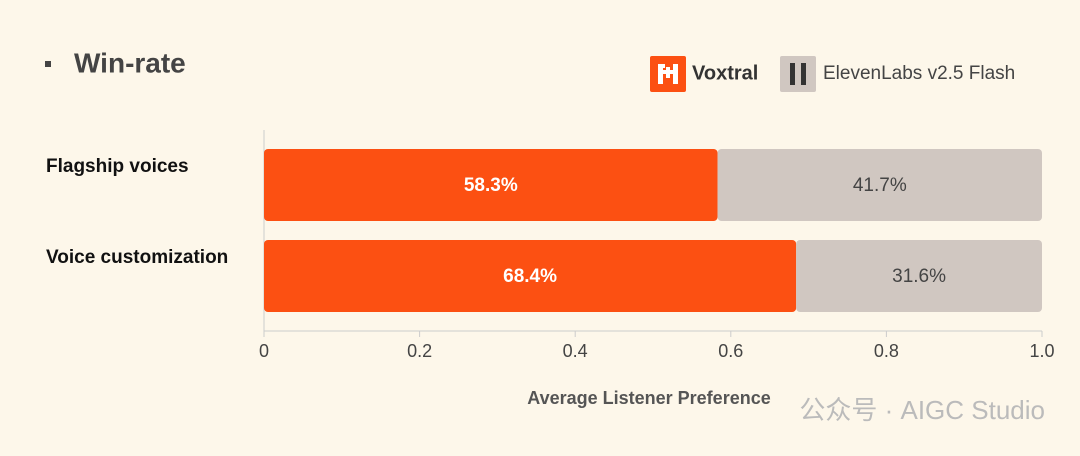 The width and height of the screenshot is (1080, 456). I want to click on value-label: 41.7%, so click(880, 185).